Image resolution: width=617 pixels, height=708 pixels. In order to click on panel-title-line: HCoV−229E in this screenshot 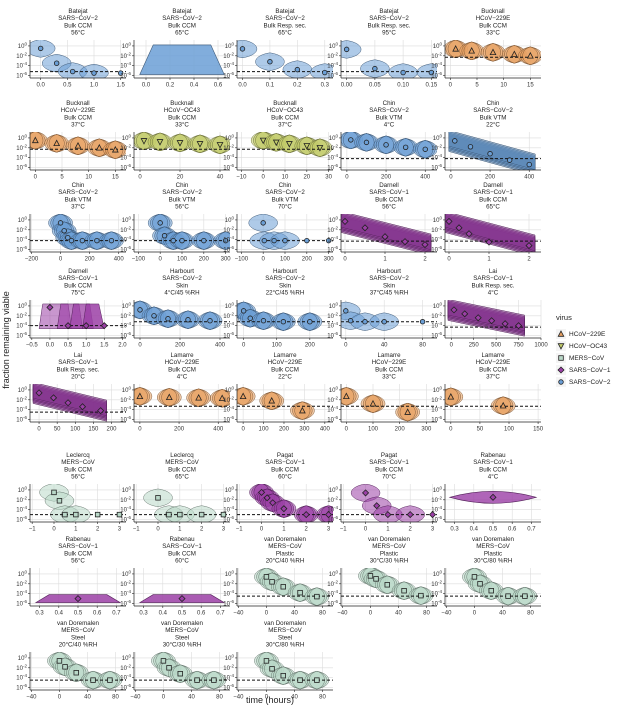, I will do `click(389, 362)`.